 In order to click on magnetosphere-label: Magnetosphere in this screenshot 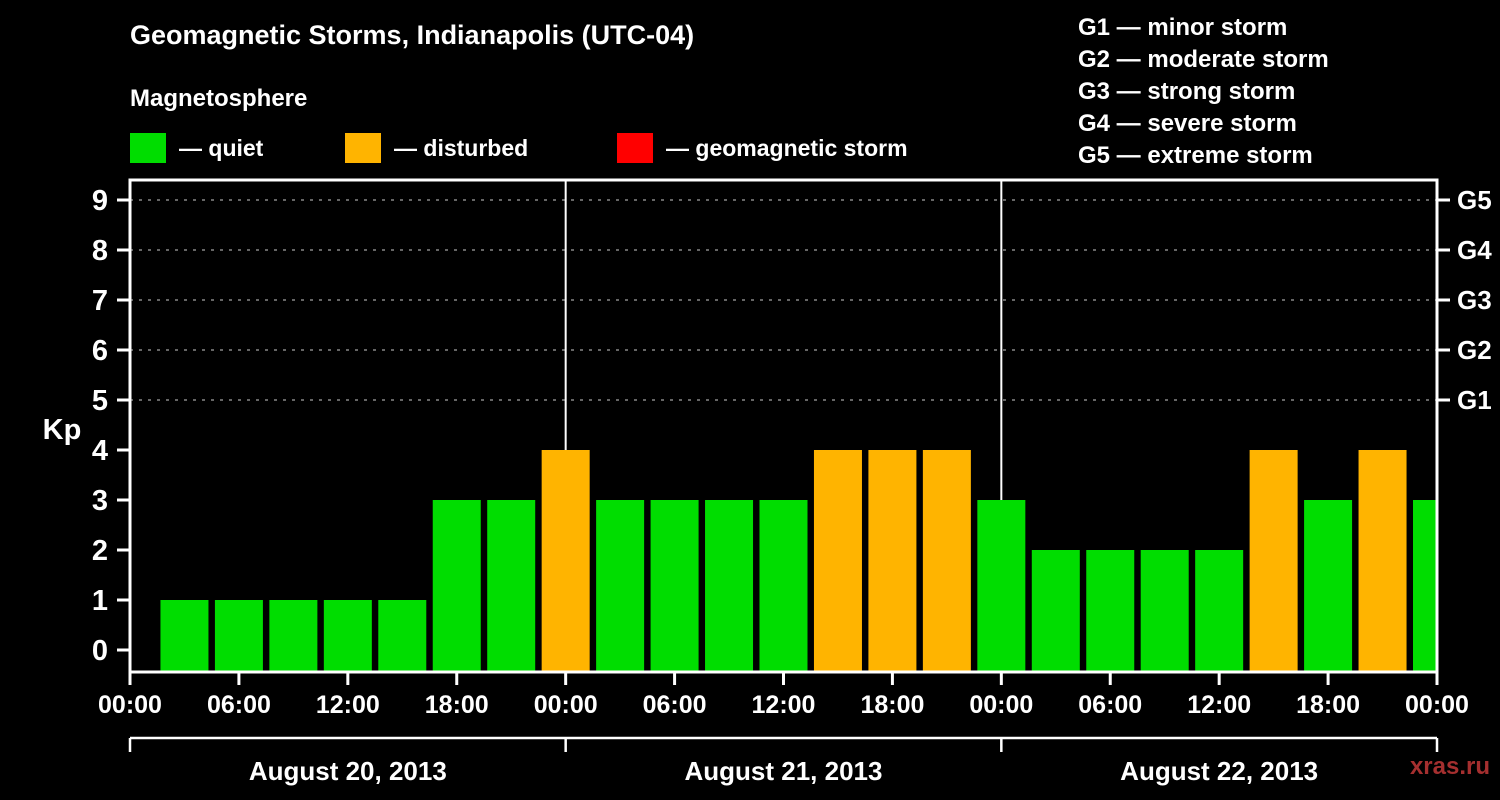, I will do `click(219, 98)`.